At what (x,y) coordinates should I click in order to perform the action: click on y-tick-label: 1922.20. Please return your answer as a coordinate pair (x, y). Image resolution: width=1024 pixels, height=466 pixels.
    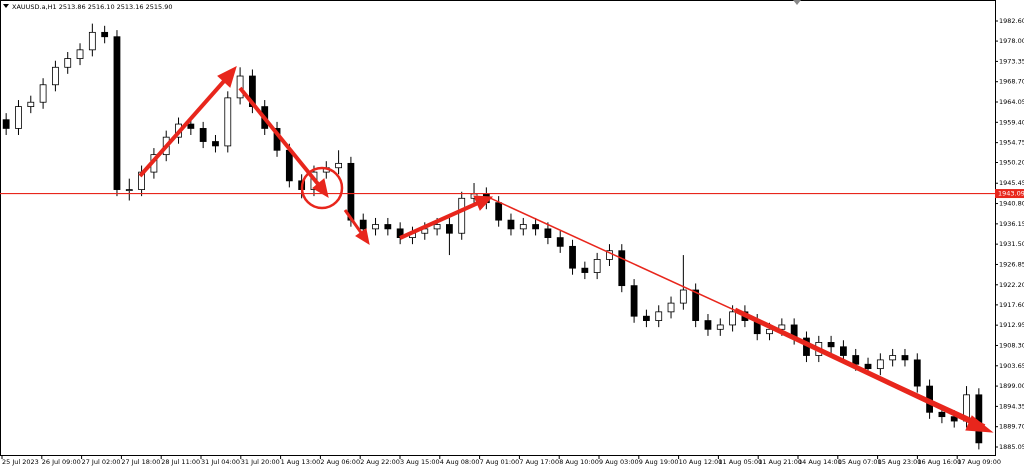
    Looking at the image, I should click on (1011, 285).